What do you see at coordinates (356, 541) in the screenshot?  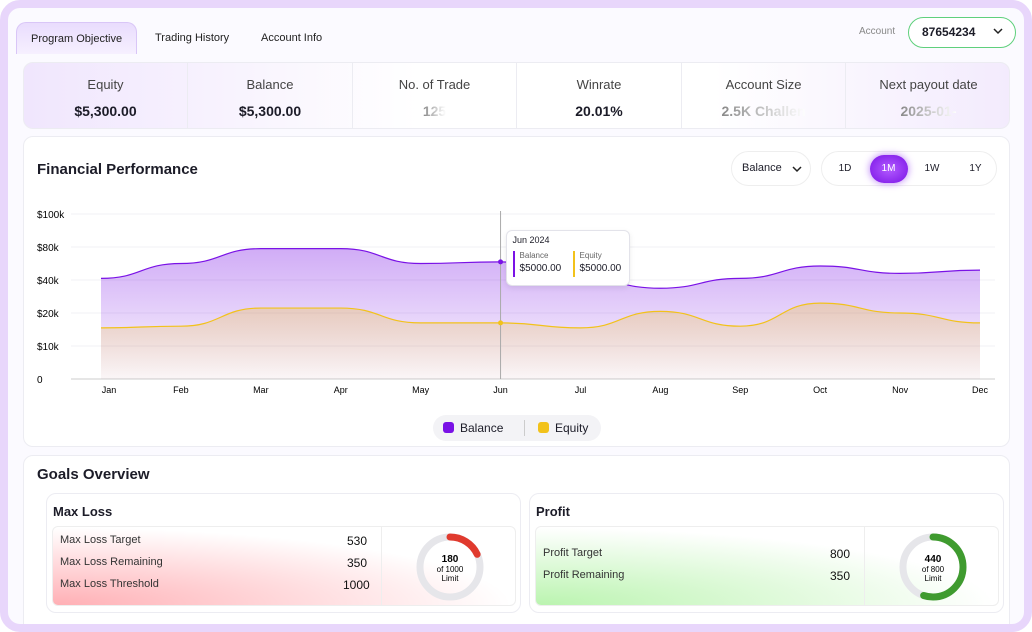 I see `row-value: 530` at bounding box center [356, 541].